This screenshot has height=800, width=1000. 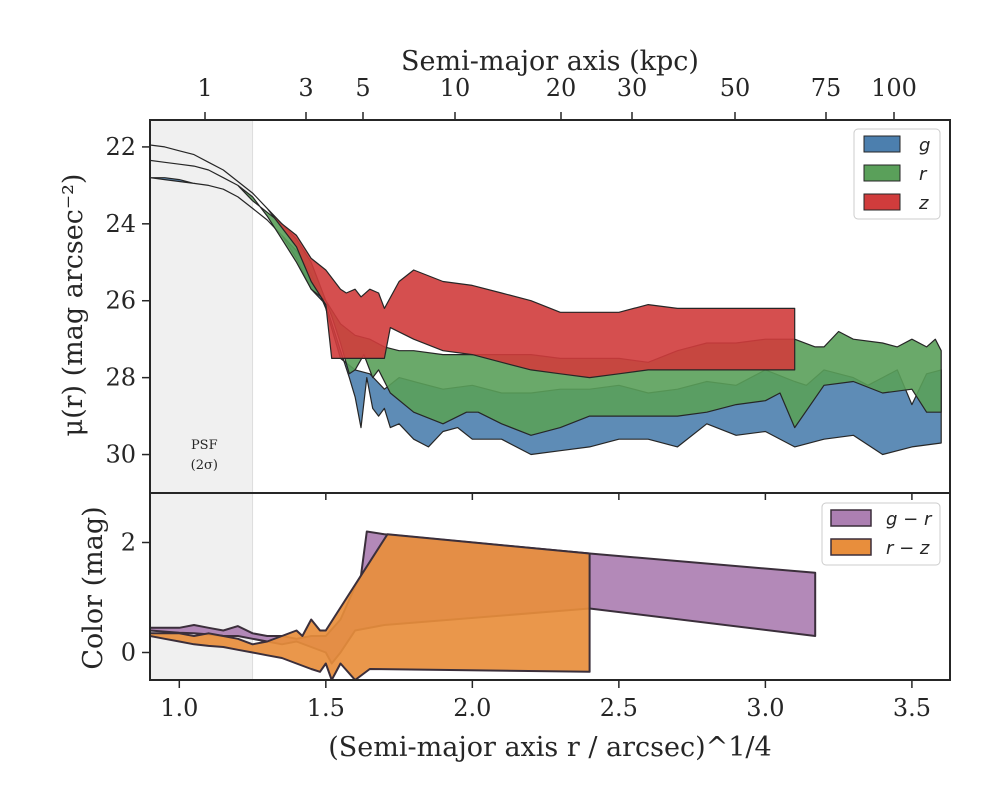 What do you see at coordinates (909, 519) in the screenshot?
I see `legend-label-color-0: g − r` at bounding box center [909, 519].